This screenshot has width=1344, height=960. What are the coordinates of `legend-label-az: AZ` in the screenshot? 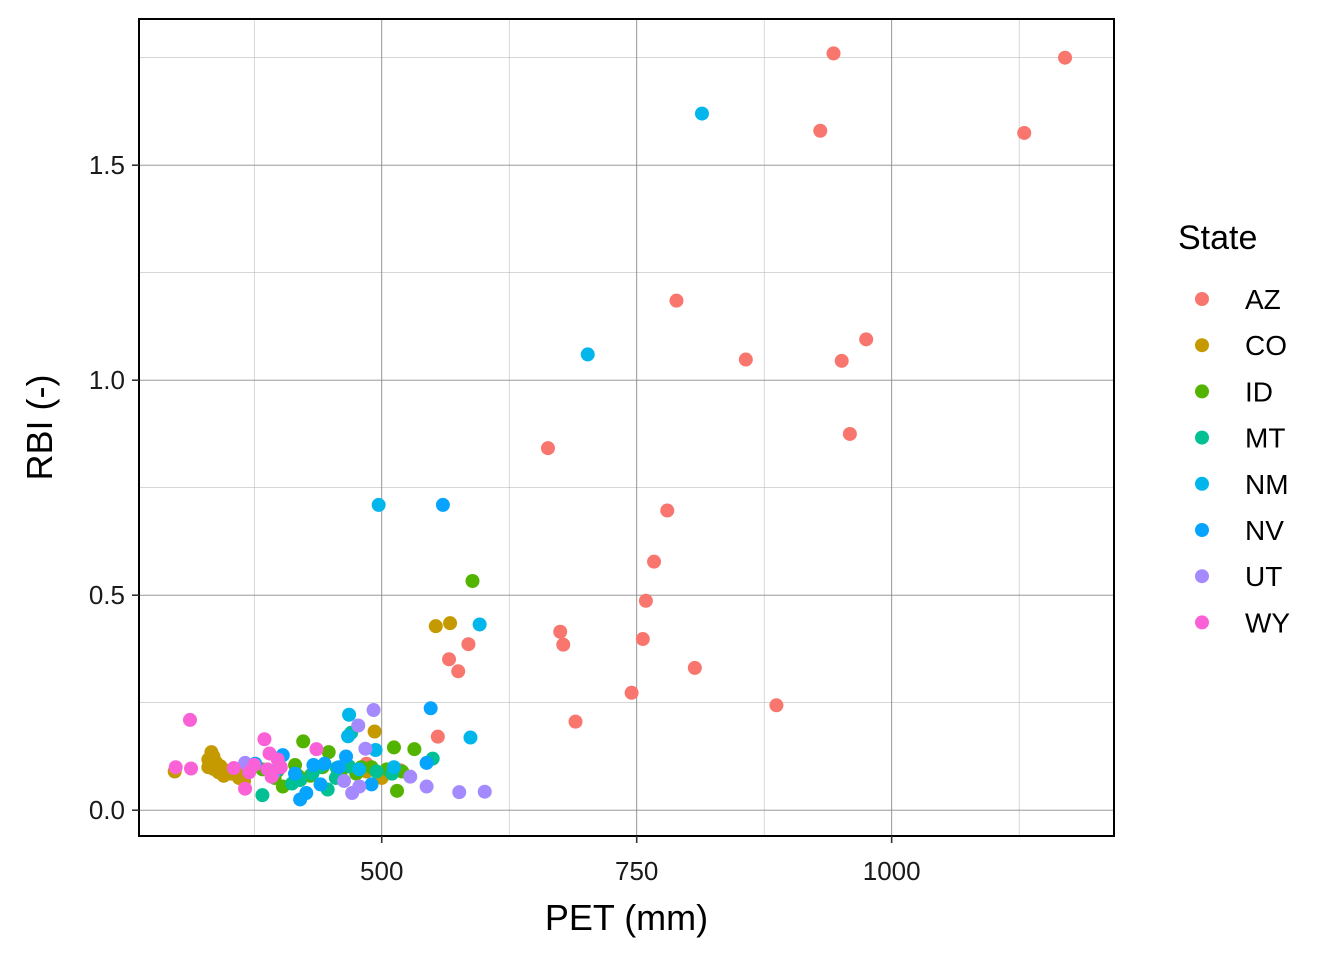 It's located at (1263, 299).